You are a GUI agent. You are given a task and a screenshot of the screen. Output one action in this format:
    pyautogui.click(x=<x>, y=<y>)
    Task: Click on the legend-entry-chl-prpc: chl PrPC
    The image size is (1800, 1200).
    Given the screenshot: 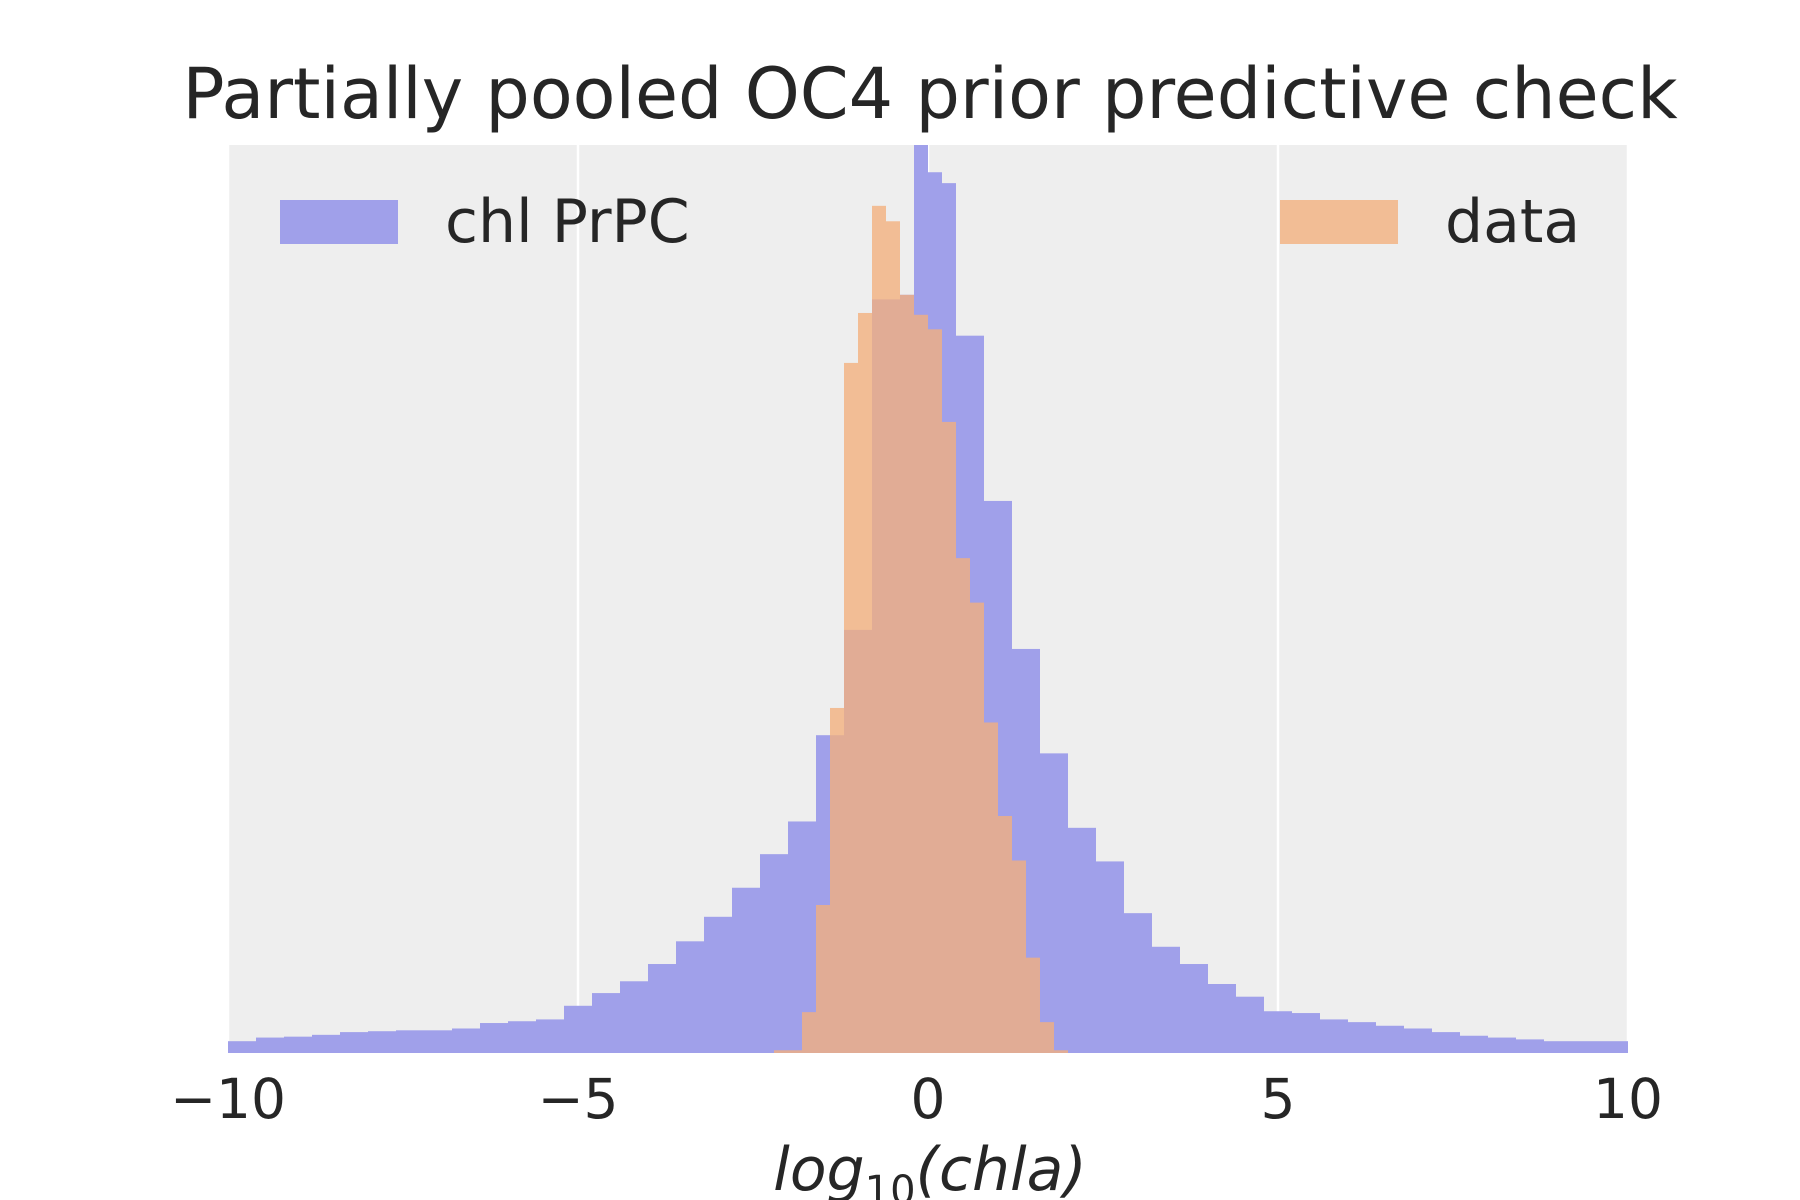 What is the action you would take?
    pyautogui.click(x=485, y=222)
    